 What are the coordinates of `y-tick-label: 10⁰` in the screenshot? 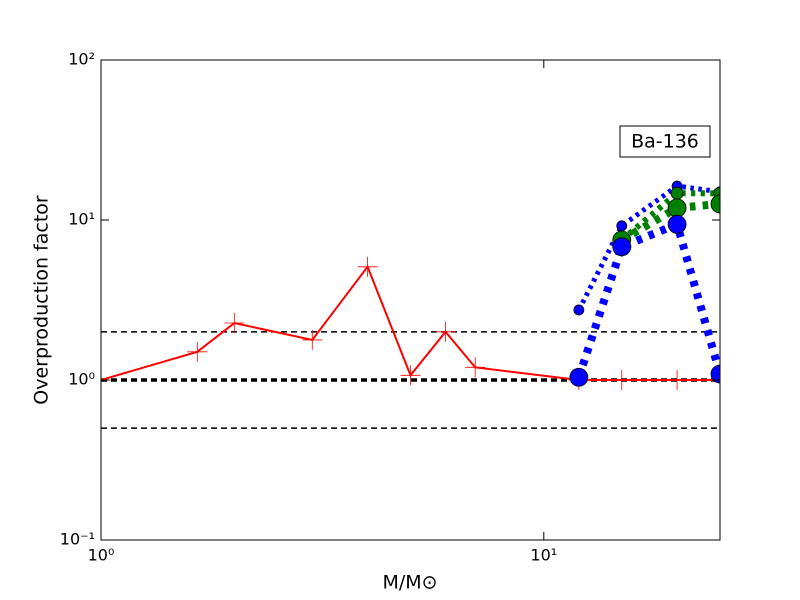 It's located at (81, 379).